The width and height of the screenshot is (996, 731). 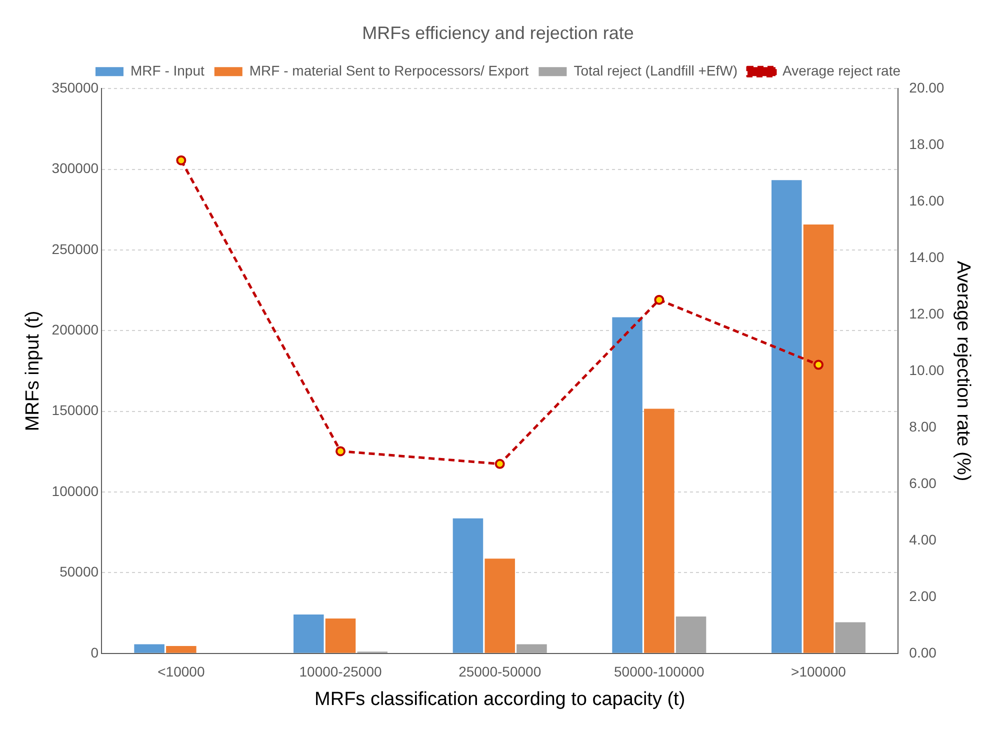 What do you see at coordinates (75, 248) in the screenshot?
I see `y-tick-label: 250000` at bounding box center [75, 248].